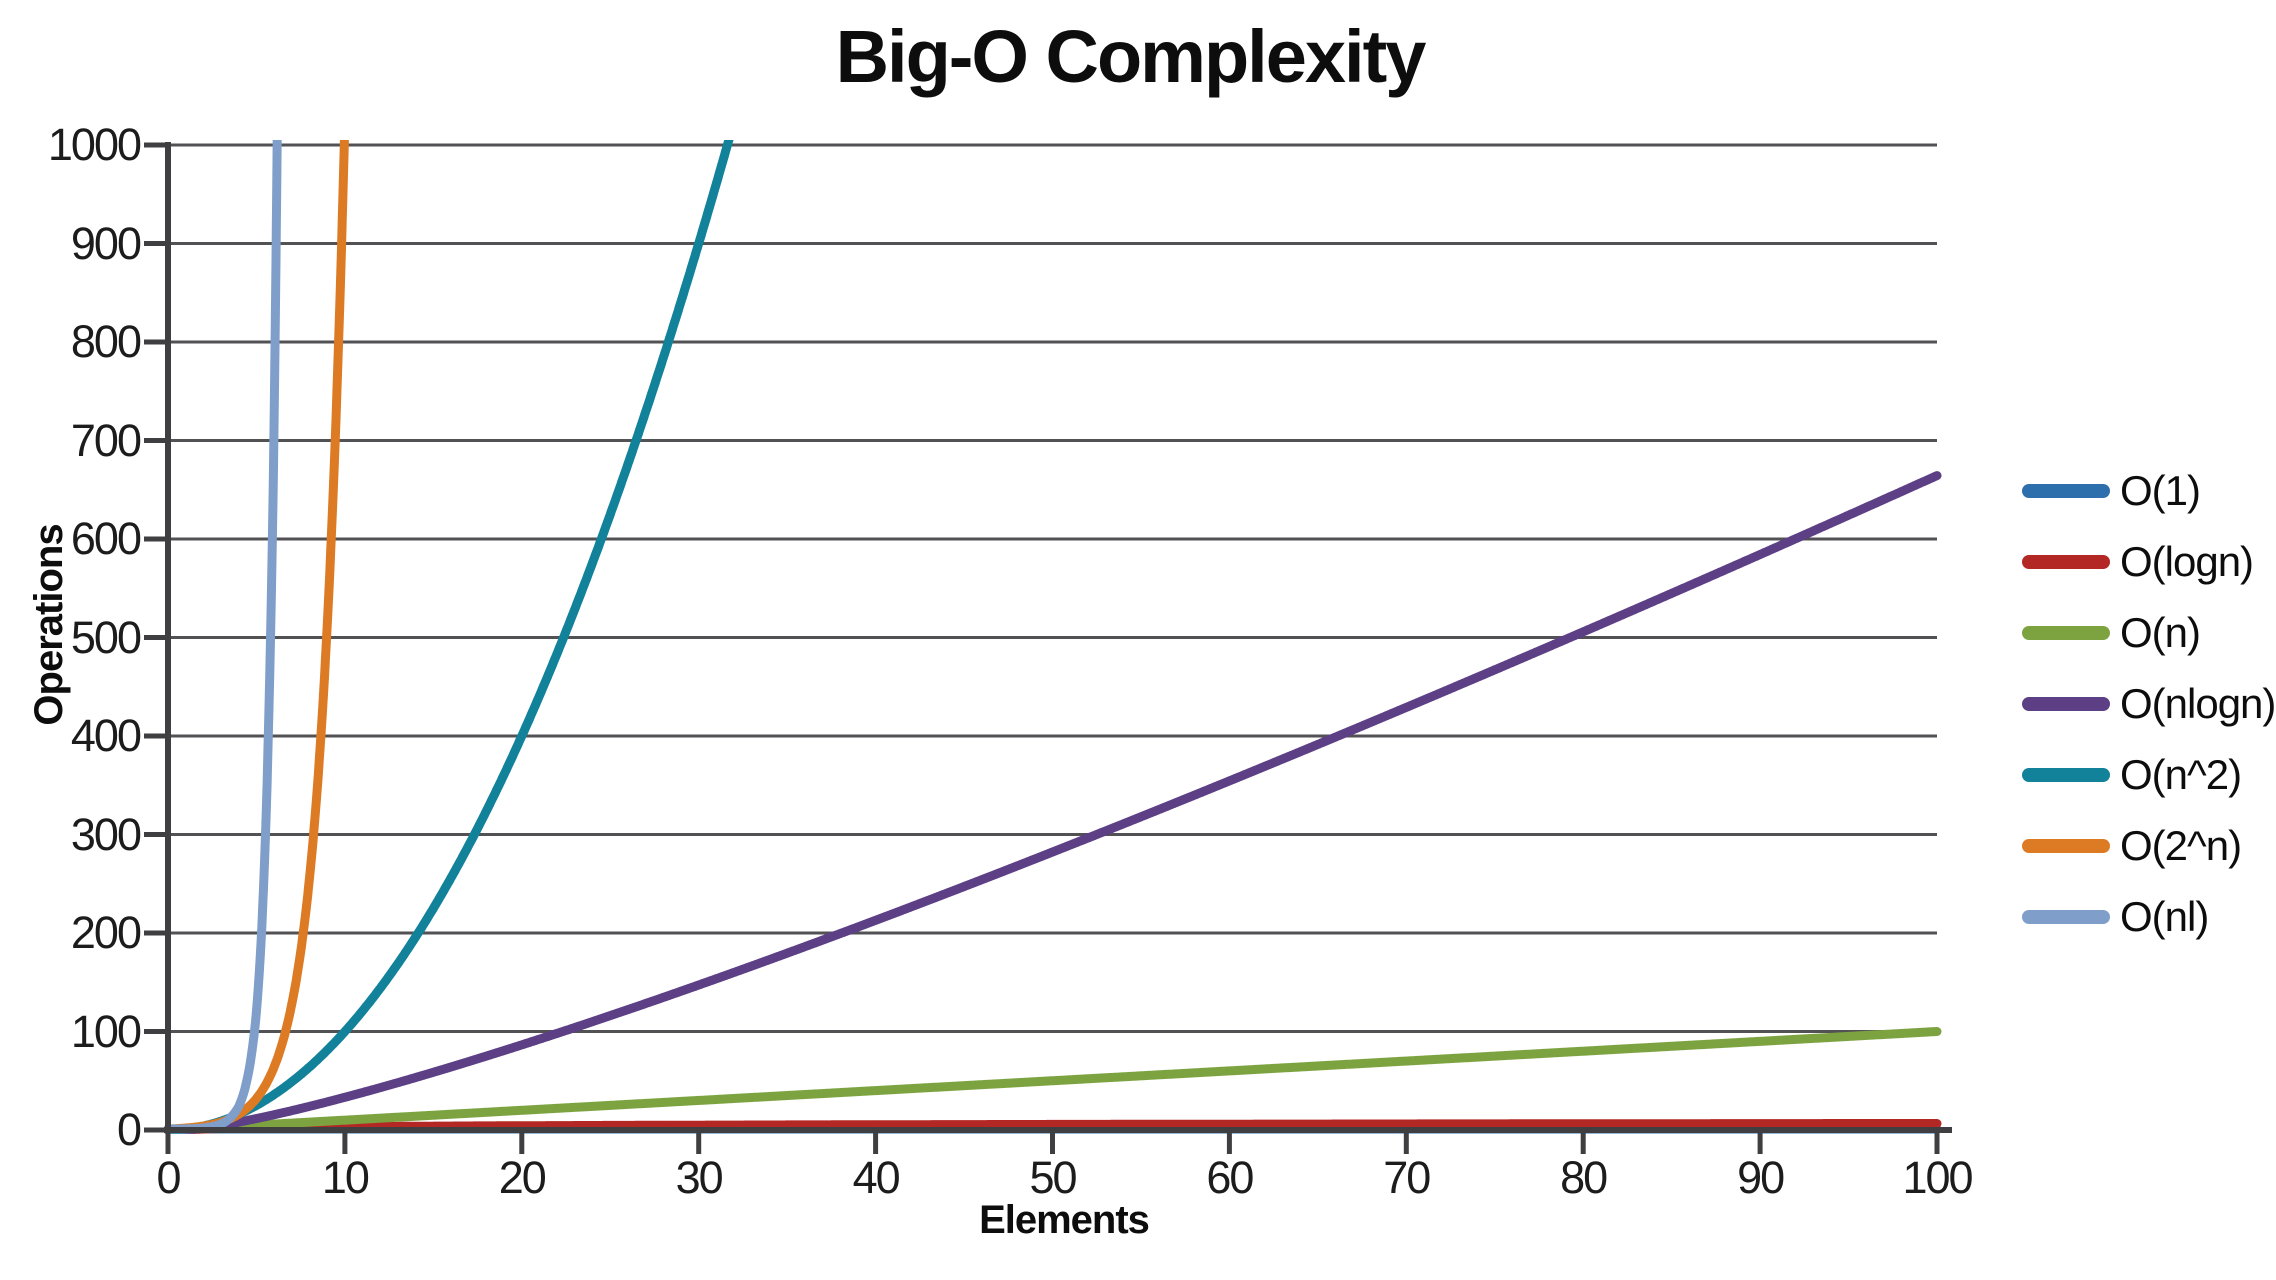 The width and height of the screenshot is (2276, 1280). What do you see at coordinates (223, 637) in the screenshot?
I see `curve-O(nl)` at bounding box center [223, 637].